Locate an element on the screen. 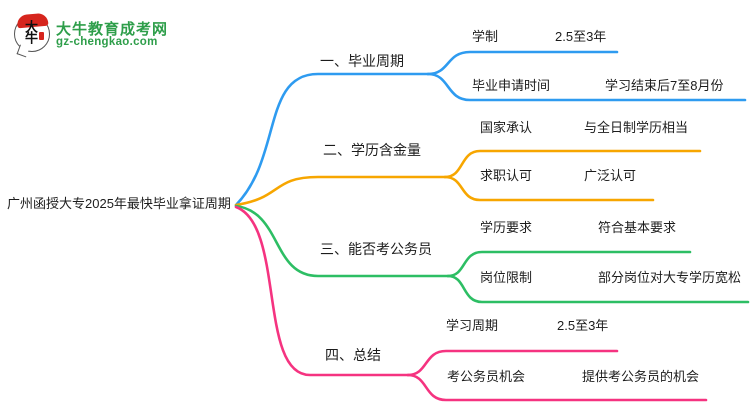 The height and width of the screenshot is (410, 750). site-logo: 大牛 大牛教育成考网 gz-chengkao.com is located at coordinates (117, 35).